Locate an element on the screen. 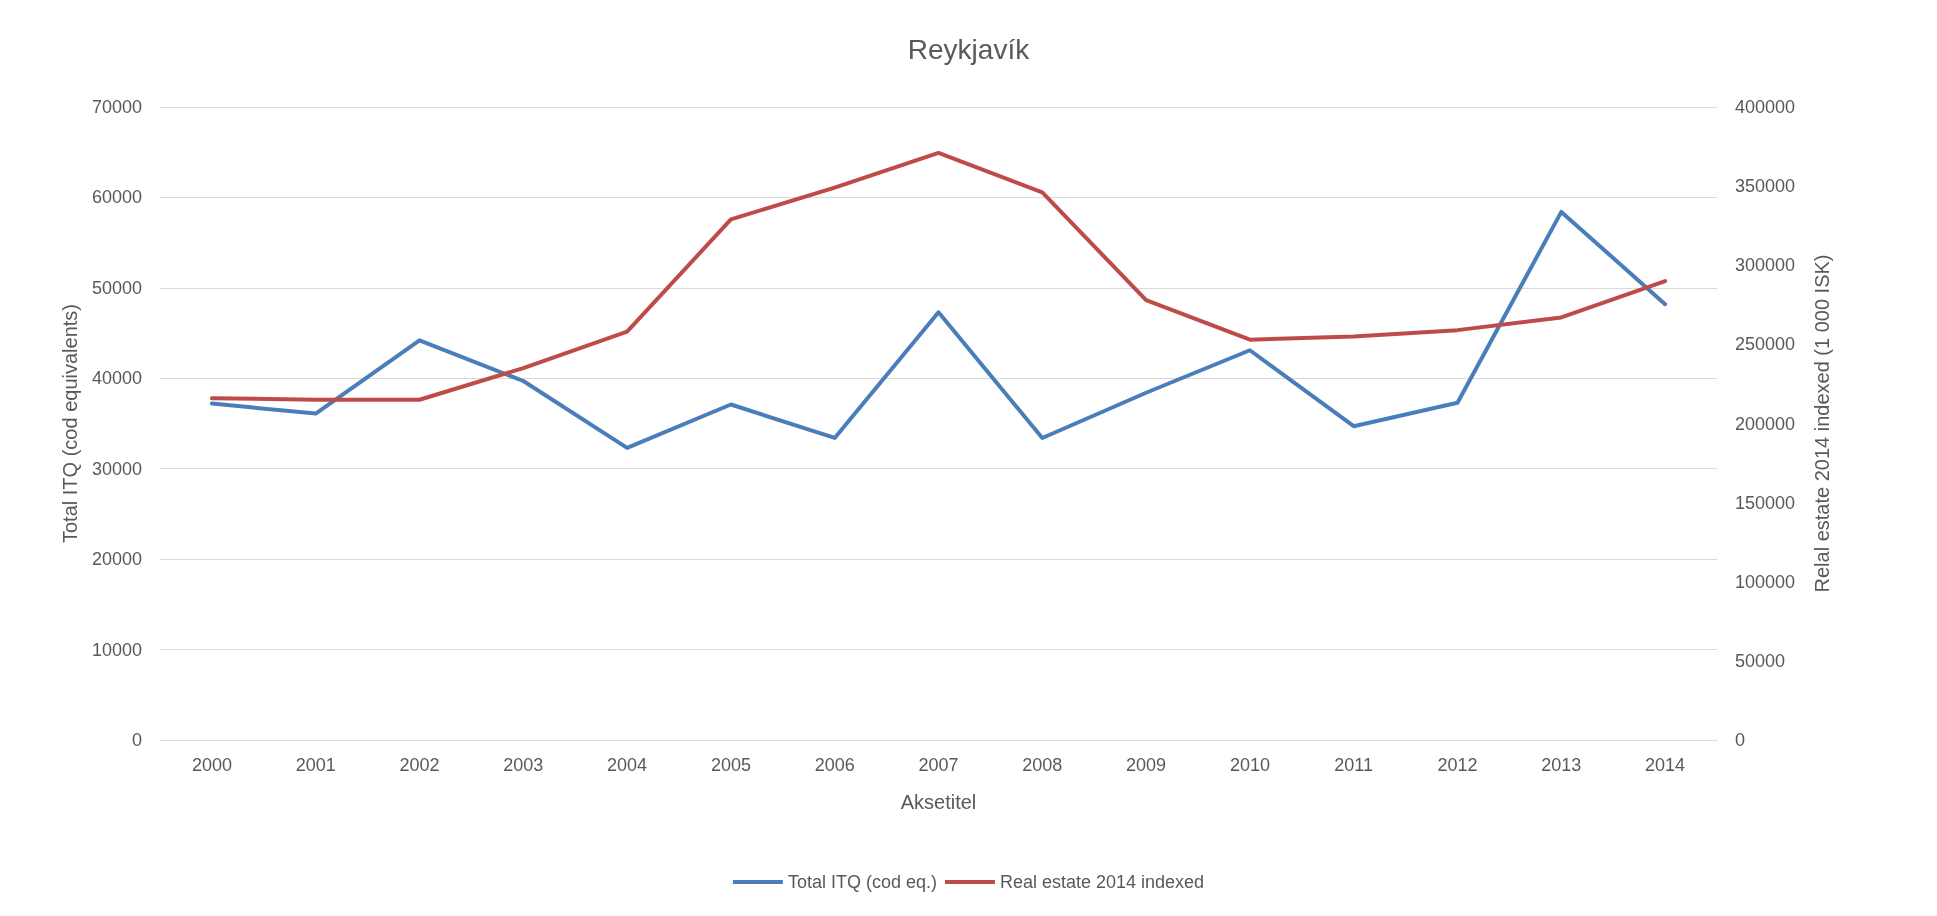 This screenshot has height=916, width=1937. y2-tick-label: 100000 is located at coordinates (1765, 581).